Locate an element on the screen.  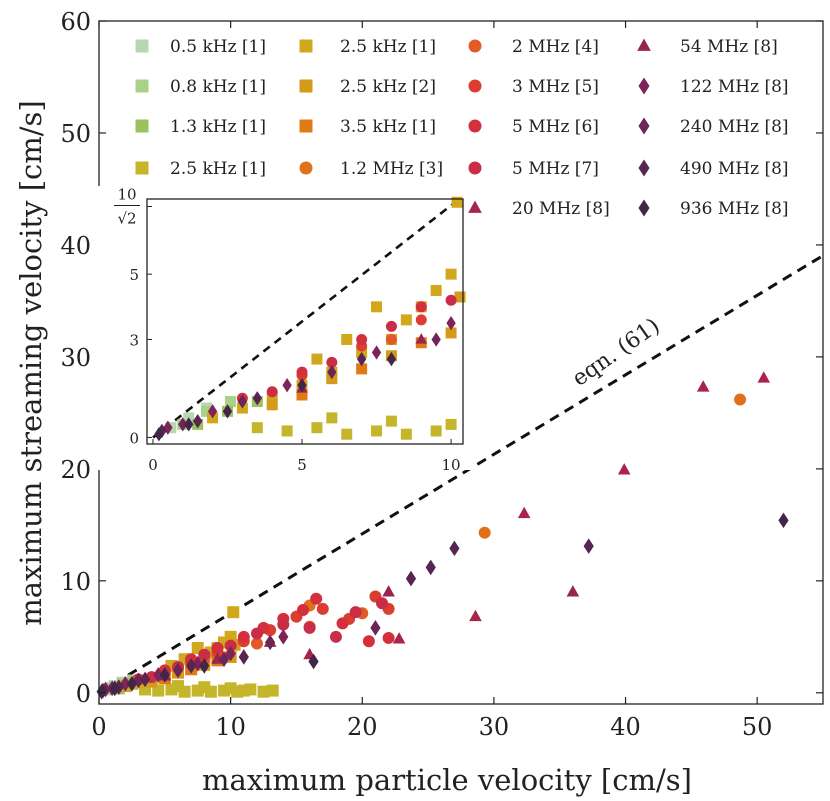
inset-theory-line is located at coordinates (306, 318).